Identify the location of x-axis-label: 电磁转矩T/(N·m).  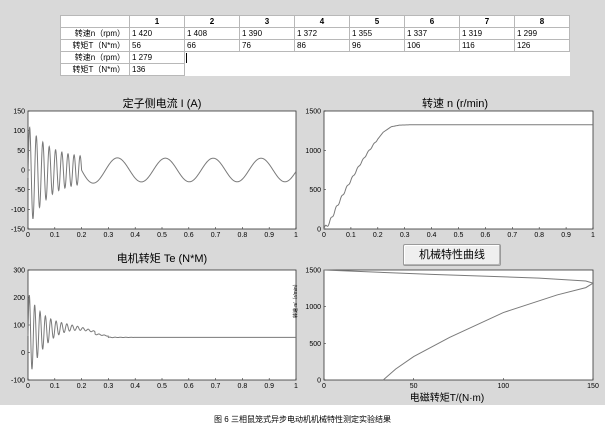
(447, 397).